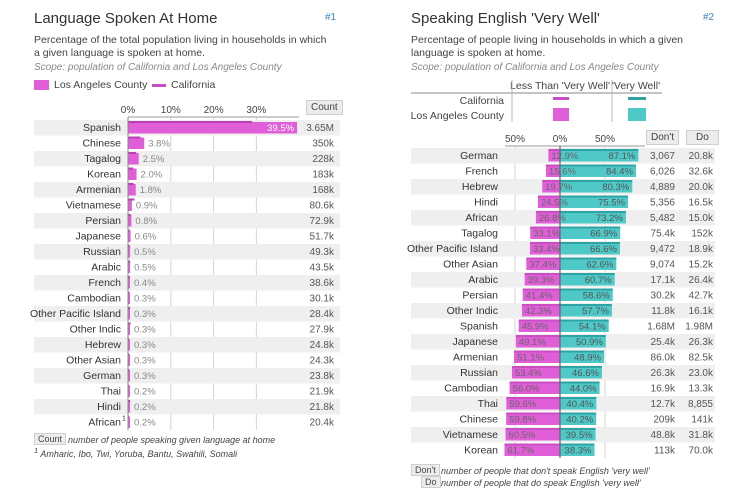  I want to click on very-value-label: 58.6%, so click(596, 296).